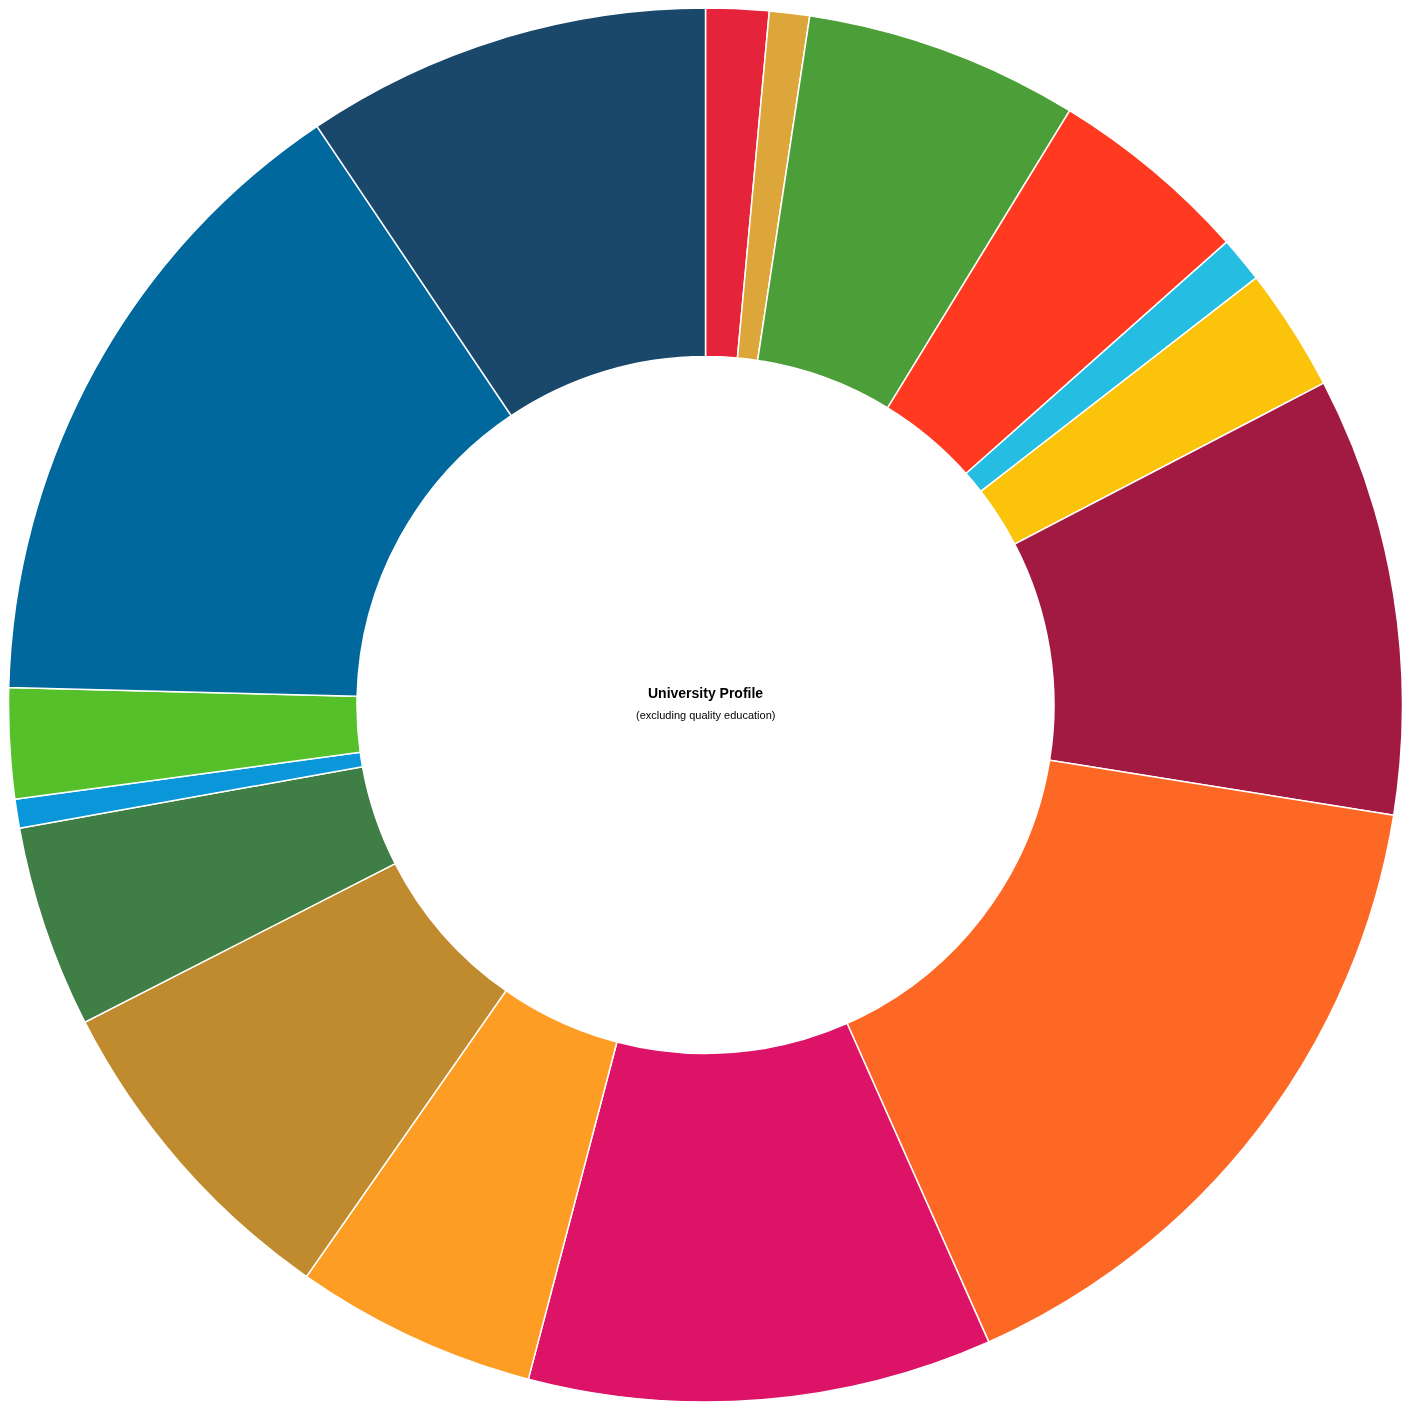  What do you see at coordinates (706, 715) in the screenshot?
I see `text: (excluding quality education)` at bounding box center [706, 715].